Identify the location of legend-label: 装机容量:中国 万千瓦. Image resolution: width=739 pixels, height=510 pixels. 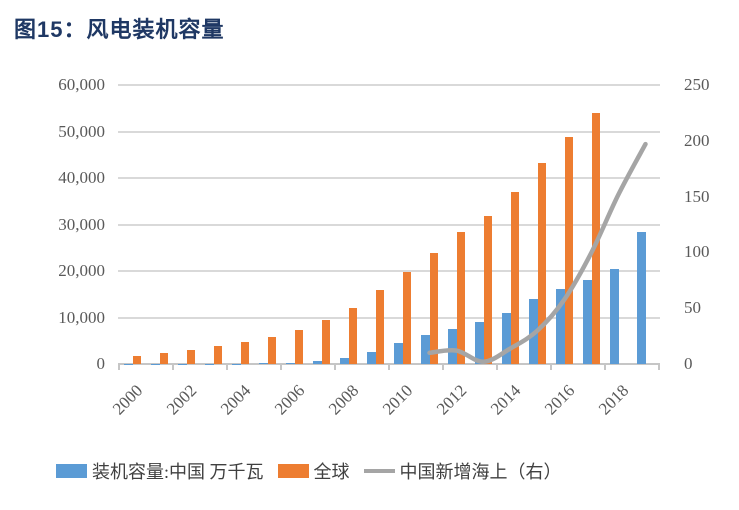
(178, 472).